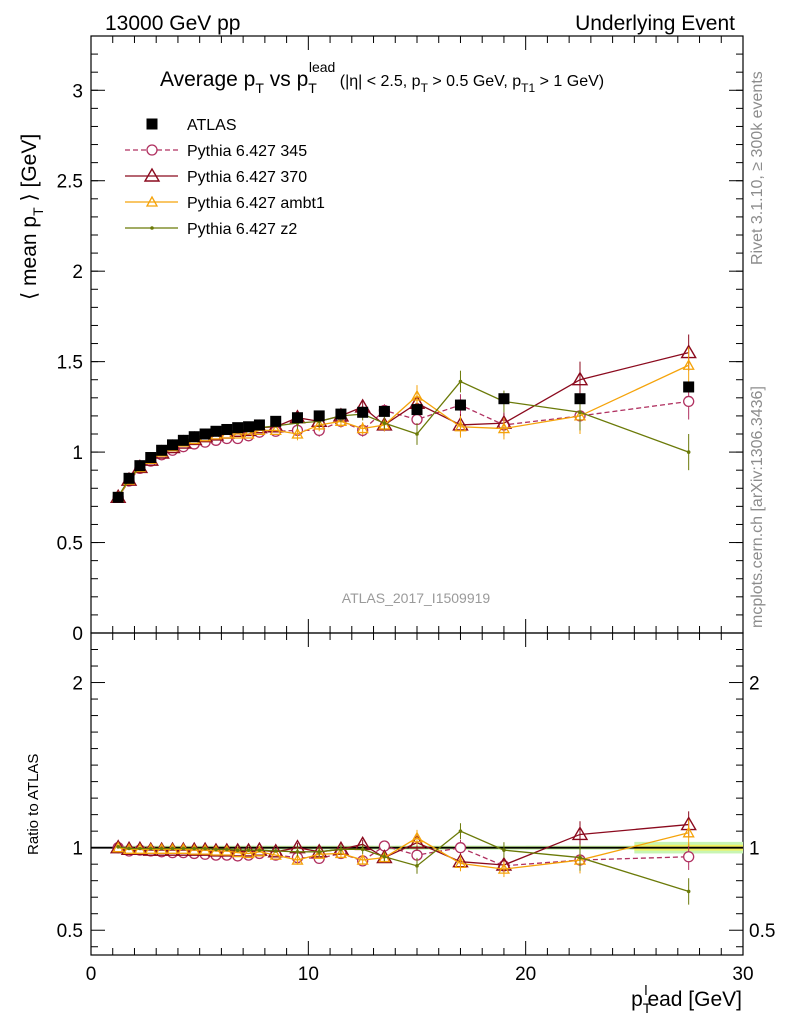 The width and height of the screenshot is (786, 1024). Describe the element at coordinates (525, 974) in the screenshot. I see `x-tick-label: 20` at that location.